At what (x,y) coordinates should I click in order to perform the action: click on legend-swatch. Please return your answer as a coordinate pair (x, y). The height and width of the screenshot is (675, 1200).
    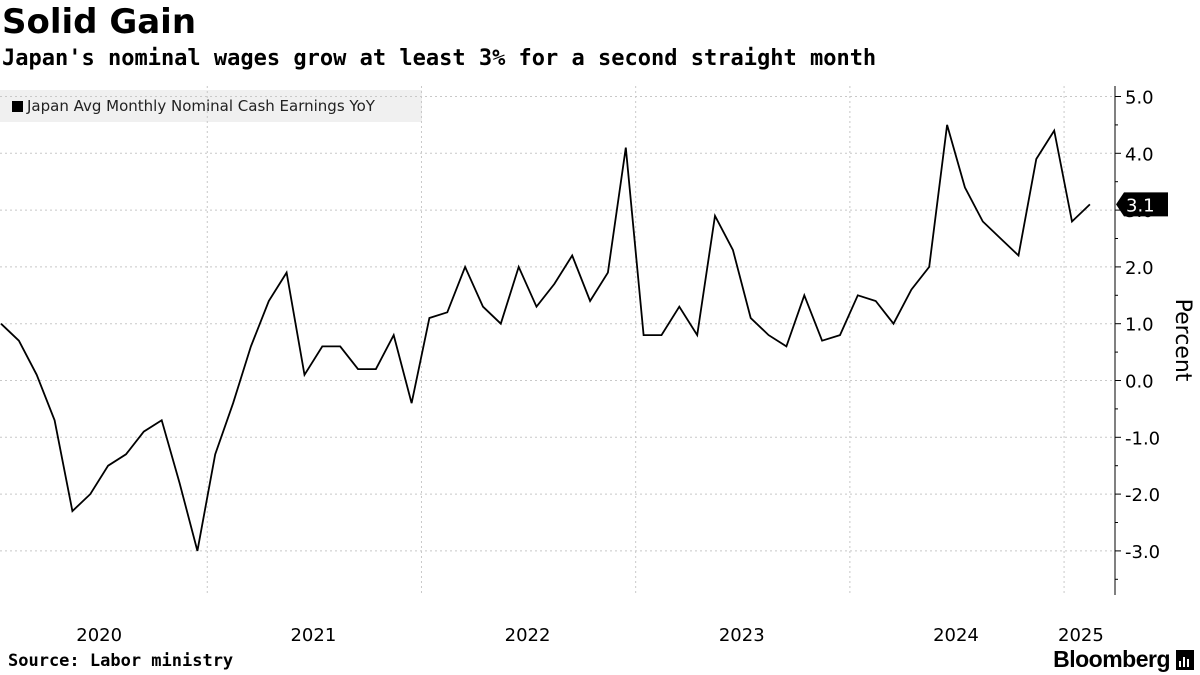
    Looking at the image, I should click on (17, 106).